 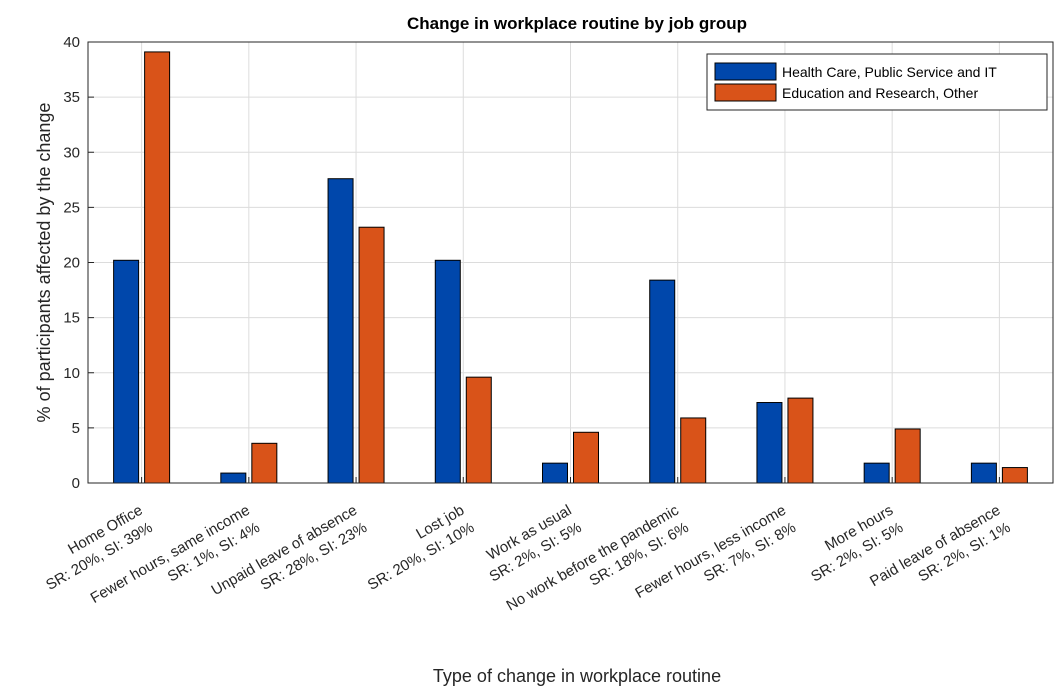 I want to click on y-tick-label: 10, so click(x=71, y=373).